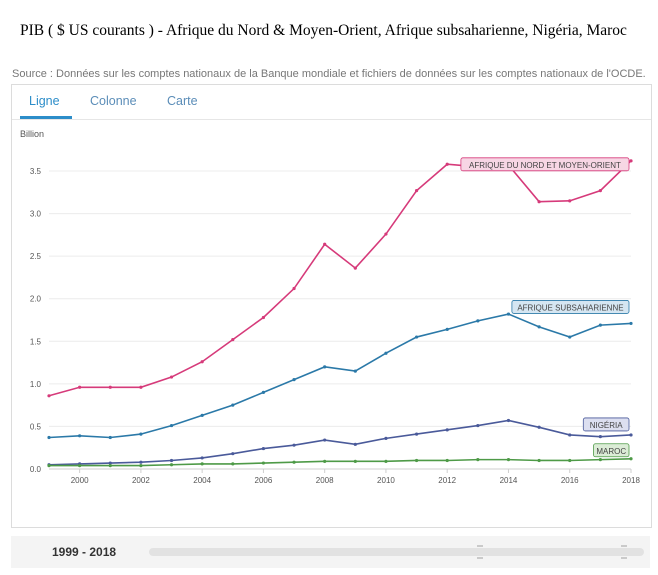 The image size is (658, 575). What do you see at coordinates (624, 552) in the screenshot?
I see `range-right-handle` at bounding box center [624, 552].